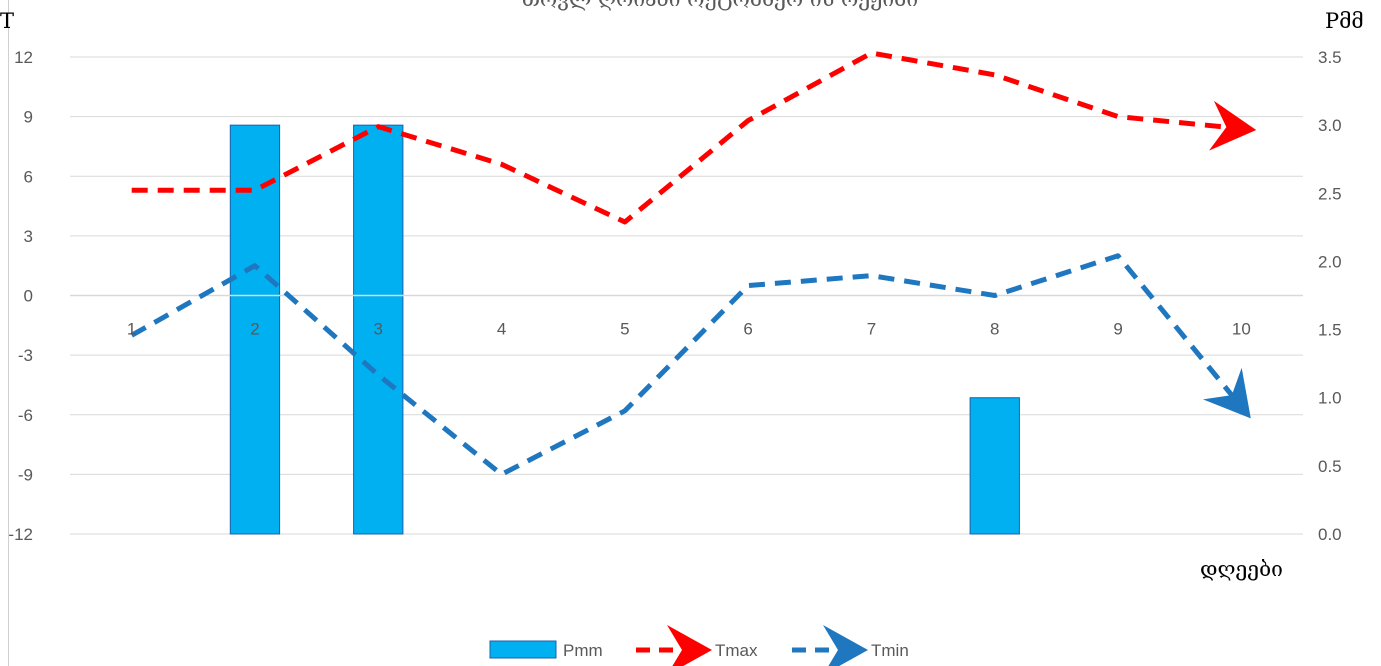 Image resolution: width=1381 pixels, height=666 pixels. What do you see at coordinates (720, 5) in the screenshot?
I see `chart-title: თოვლ ღრიანი ოქტომბერ ის რეჟიმი` at bounding box center [720, 5].